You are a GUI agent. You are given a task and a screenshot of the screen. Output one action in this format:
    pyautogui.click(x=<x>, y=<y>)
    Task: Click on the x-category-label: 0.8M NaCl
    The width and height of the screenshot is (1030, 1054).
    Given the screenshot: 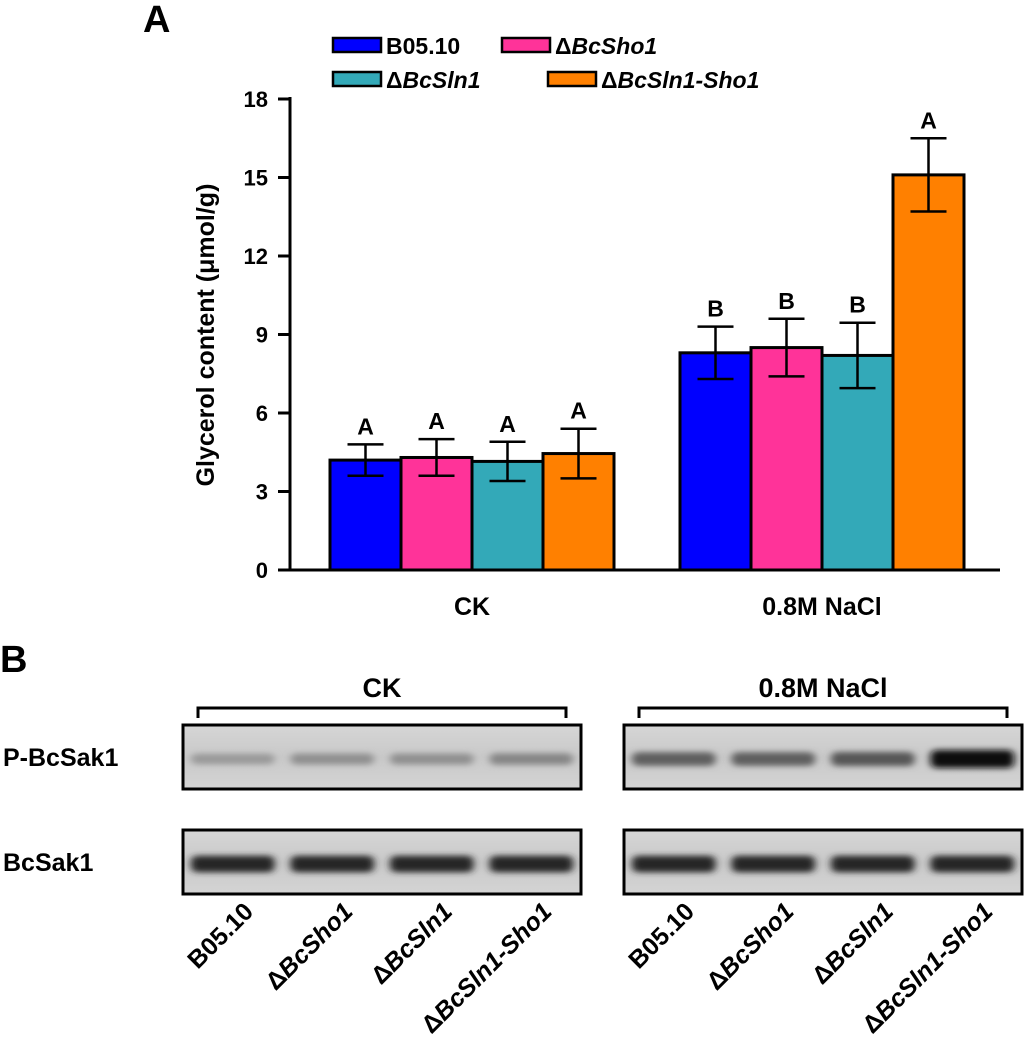 What is the action you would take?
    pyautogui.click(x=821, y=607)
    